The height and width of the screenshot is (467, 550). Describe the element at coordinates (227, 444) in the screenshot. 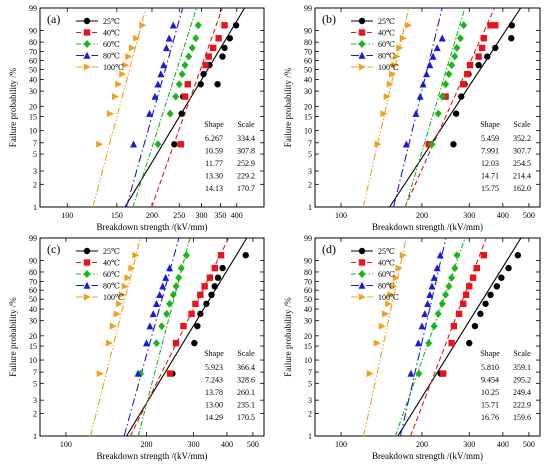

I see `x-tick-label: 400` at that location.